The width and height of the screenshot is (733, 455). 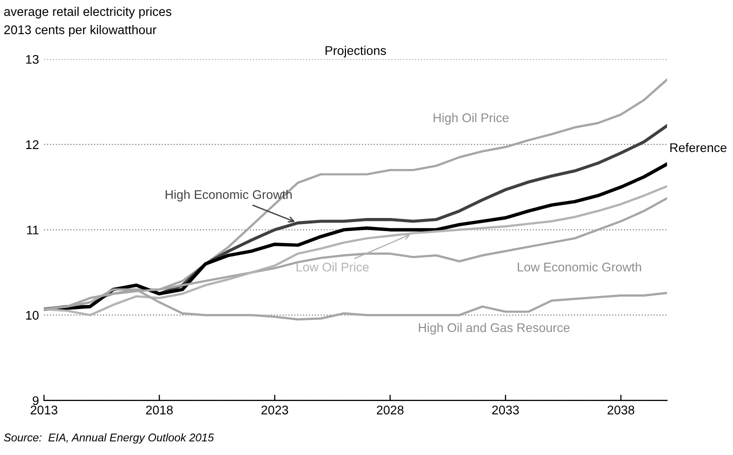 I want to click on series-label: Reference, so click(x=698, y=147).